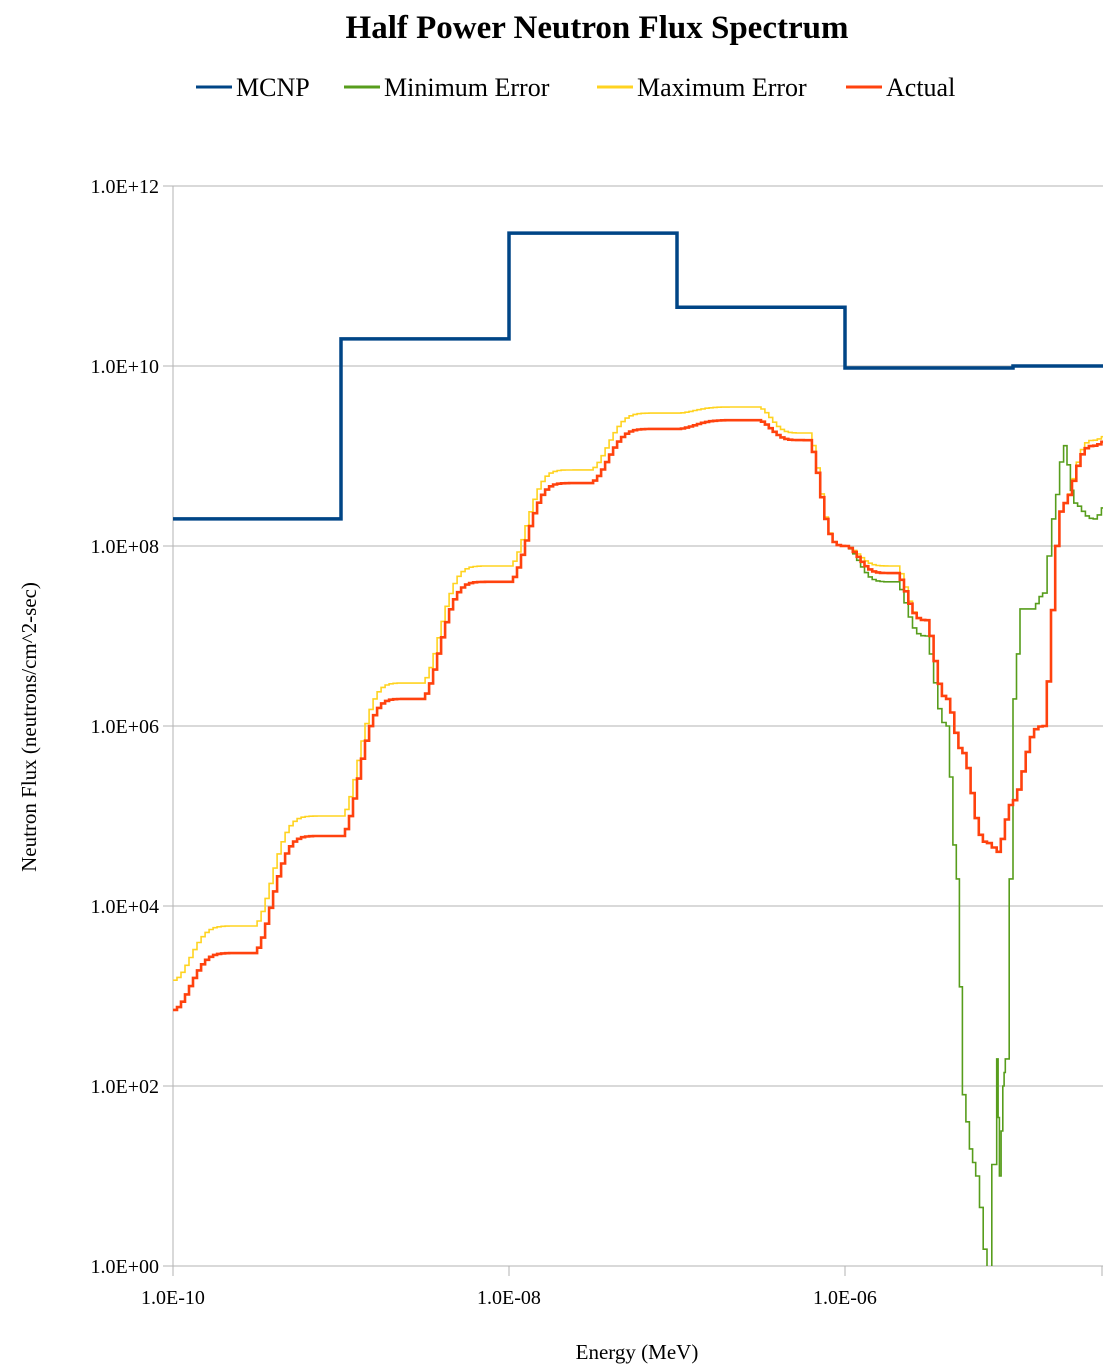  I want to click on chart-title: Half Power Neutron Flux Spectrum, so click(597, 28).